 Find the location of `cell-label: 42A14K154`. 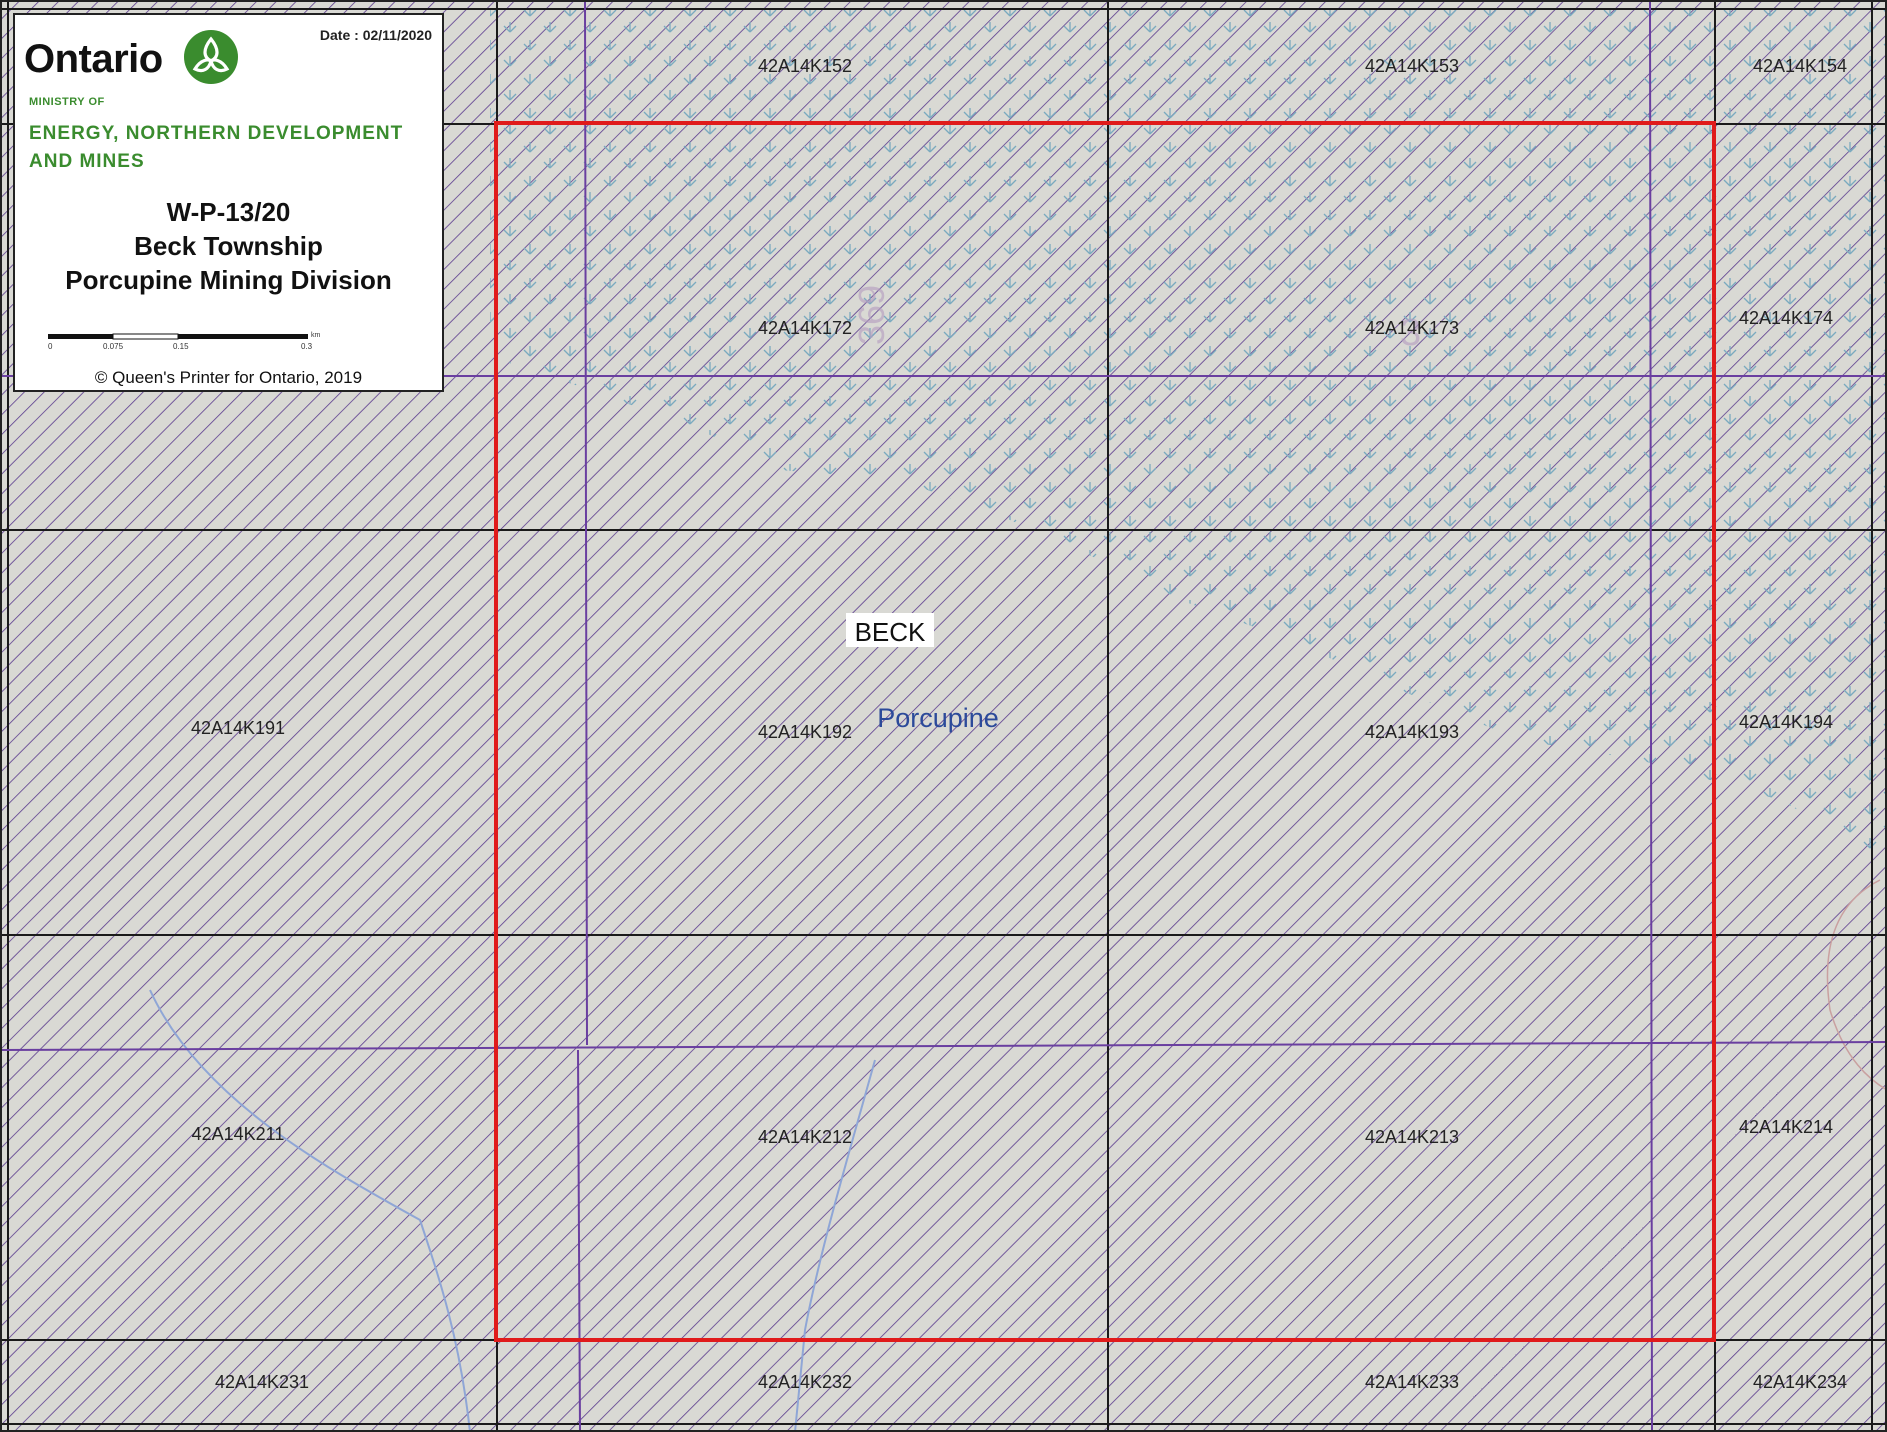

cell-label: 42A14K154 is located at coordinates (1800, 66).